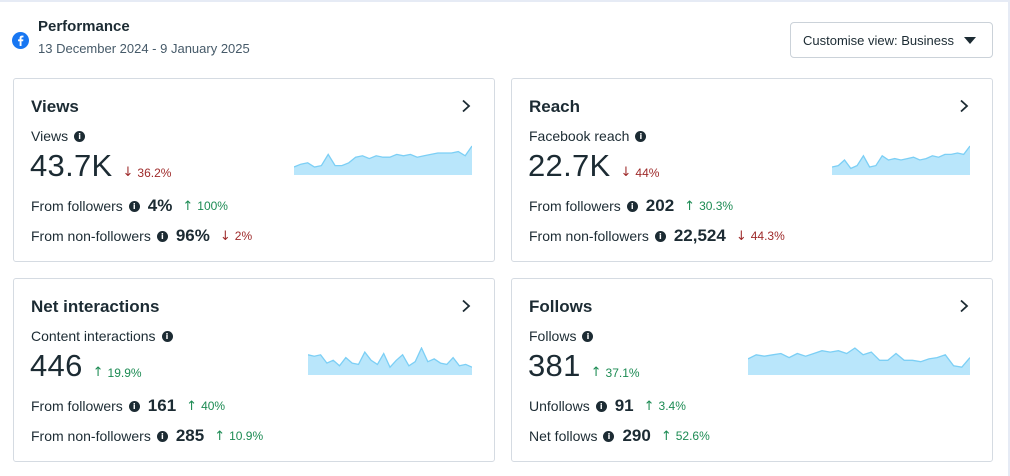 This screenshot has height=476, width=1010. Describe the element at coordinates (190, 435) in the screenshot. I see `row-value: 285` at that location.